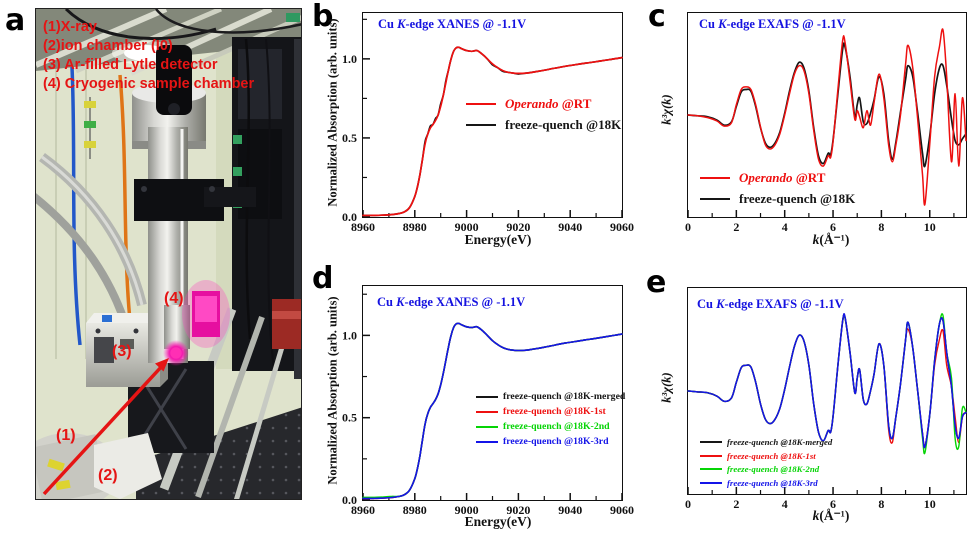 The image size is (980, 533). I want to click on legend-item: freeze-quench @18K-merged, so click(766, 442).